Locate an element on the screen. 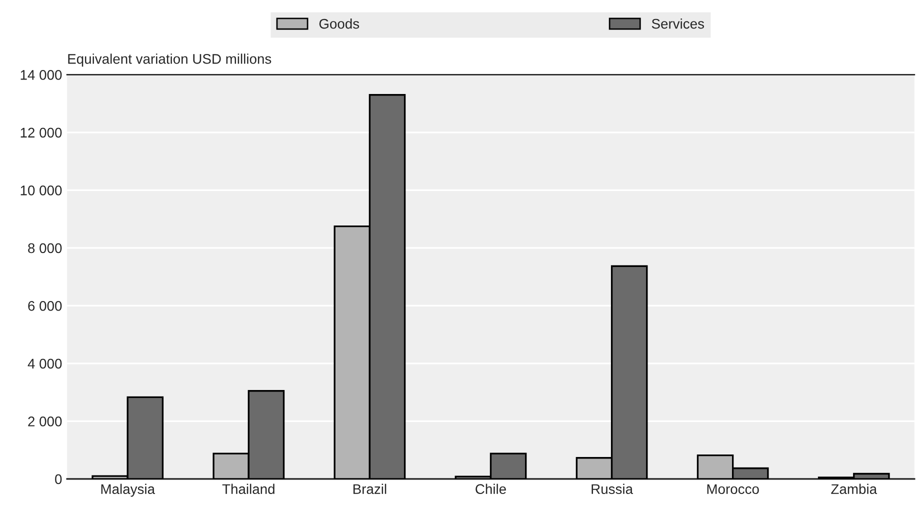 The image size is (919, 515). y-tick-label: 12 000 is located at coordinates (41, 133).